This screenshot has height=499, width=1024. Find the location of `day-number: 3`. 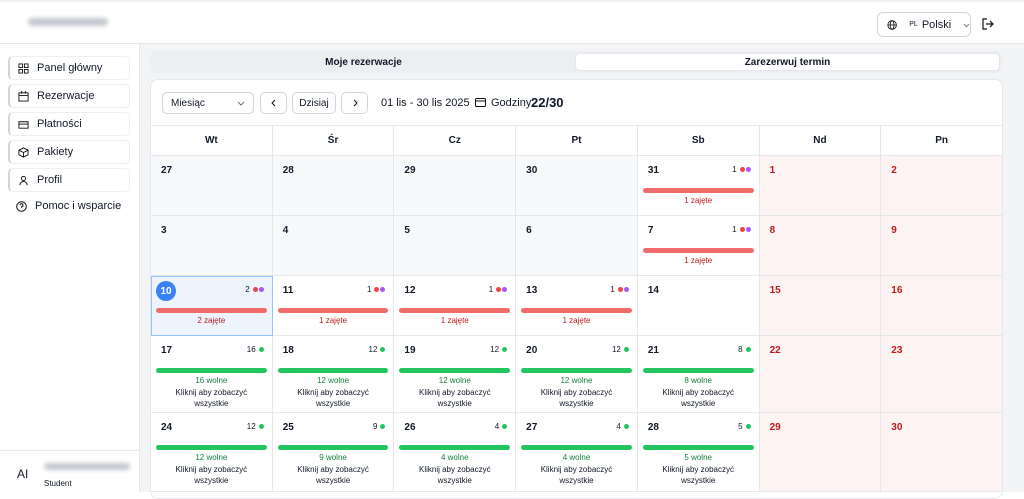

day-number: 3 is located at coordinates (164, 230).